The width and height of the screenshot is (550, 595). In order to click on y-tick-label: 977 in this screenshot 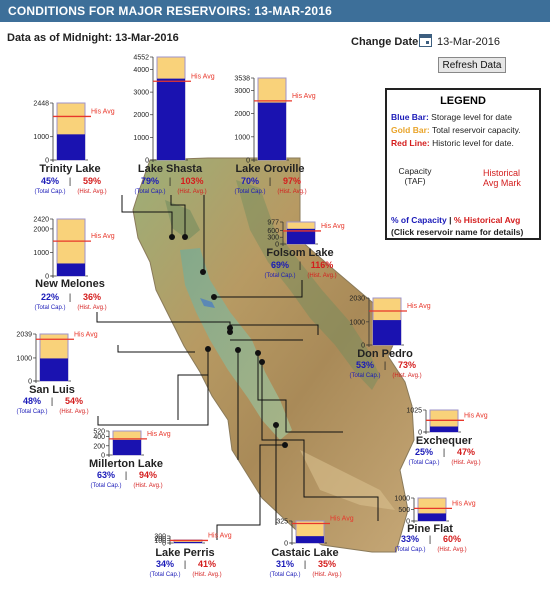, I will do `click(273, 223)`.